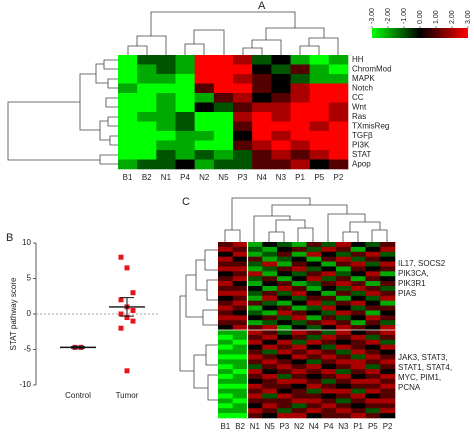  What do you see at coordinates (412, 283) in the screenshot?
I see `gene-annotation: PIK3R1` at bounding box center [412, 283].